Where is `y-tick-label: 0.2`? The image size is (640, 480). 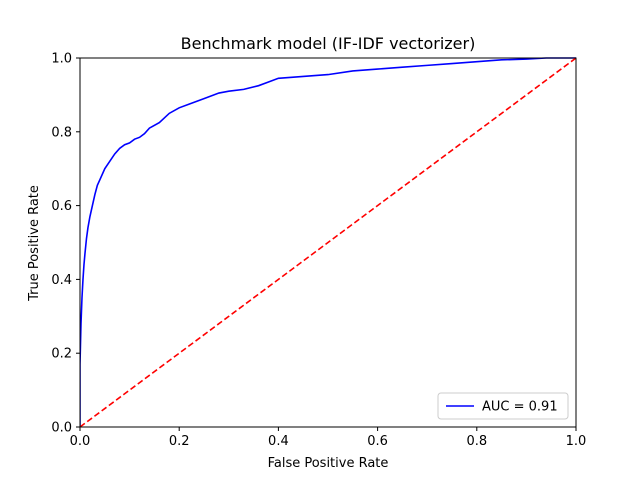
y-tick-label: 0.2 is located at coordinates (61, 354).